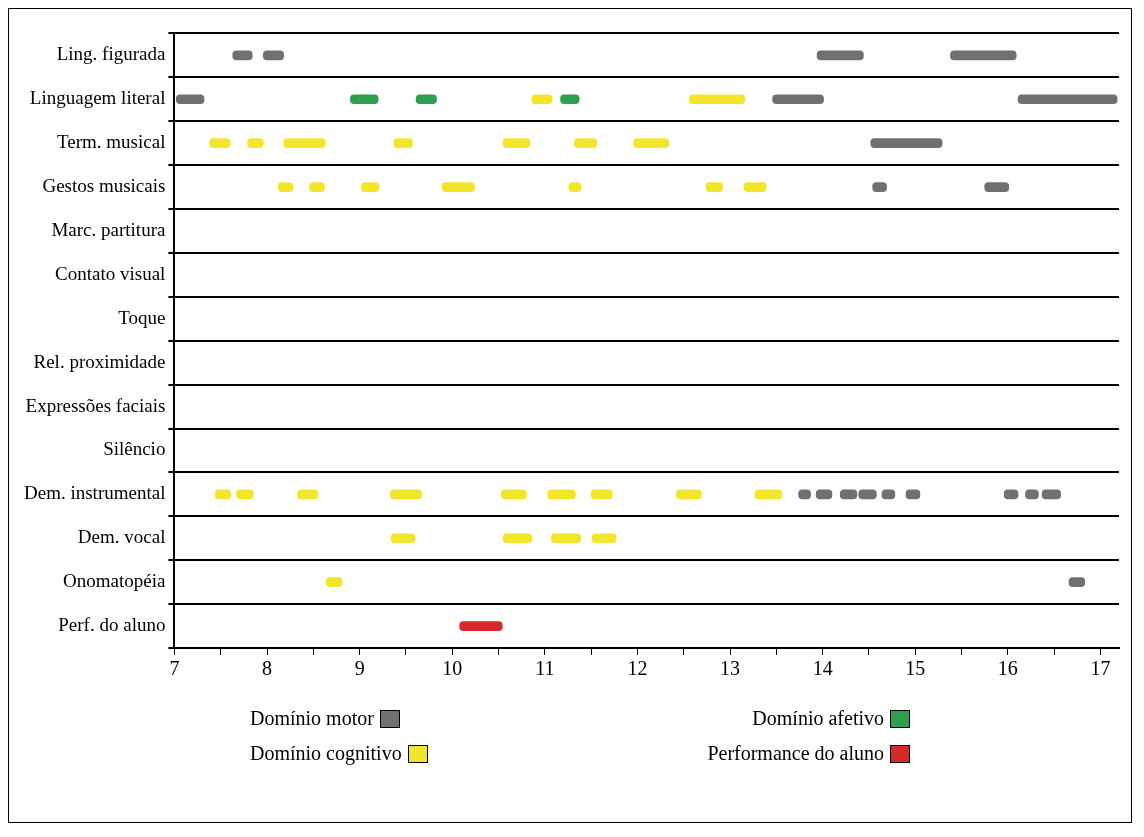 The height and width of the screenshot is (837, 1144). Describe the element at coordinates (1100, 668) in the screenshot. I see `x-tick-label: 17` at that location.